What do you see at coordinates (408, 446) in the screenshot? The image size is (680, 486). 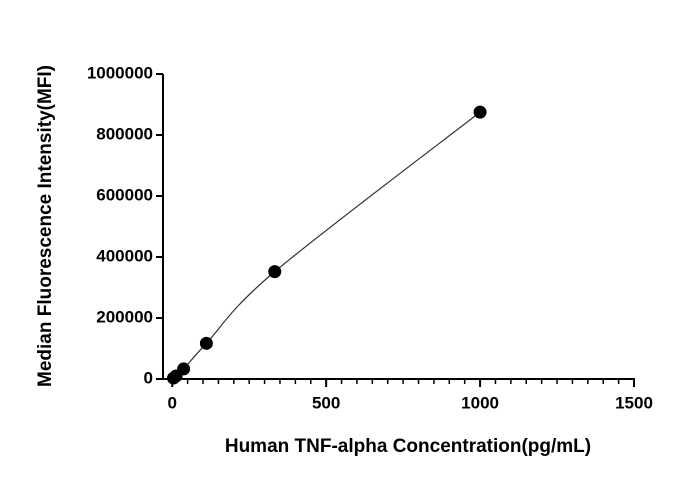 I see `x-axis-label: Human TNF-alpha Concentration(pg/mL)` at bounding box center [408, 446].